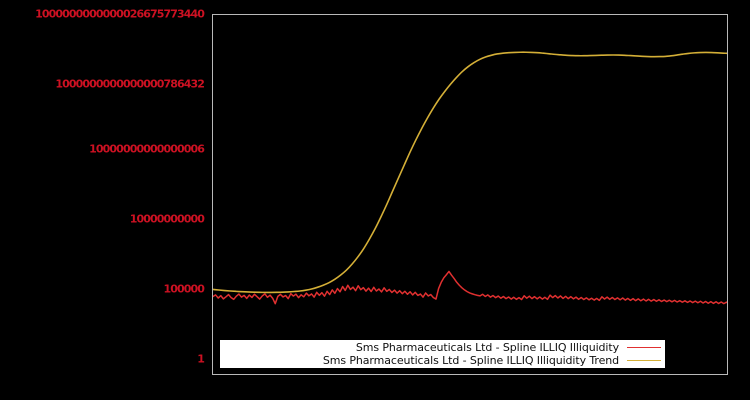 This screenshot has height=400, width=750. I want to click on y-axis-tick-label: 10000000000000006, so click(147, 149).